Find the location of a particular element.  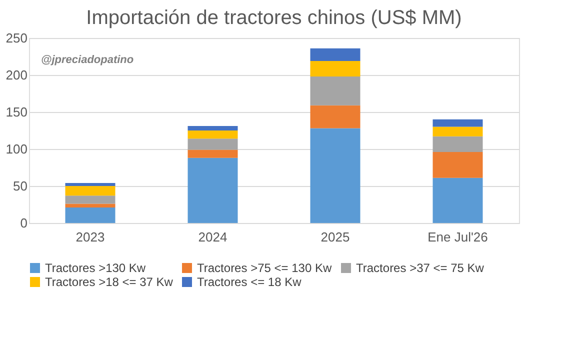

legend-label: Tractores >75 <= 130 Kw is located at coordinates (264, 268).